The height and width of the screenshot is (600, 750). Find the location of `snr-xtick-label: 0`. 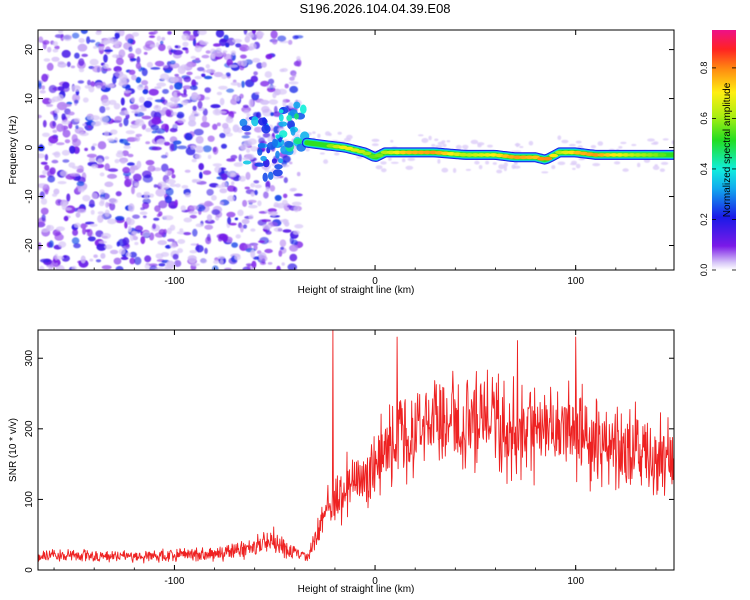

snr-xtick-label: 0 is located at coordinates (375, 581).